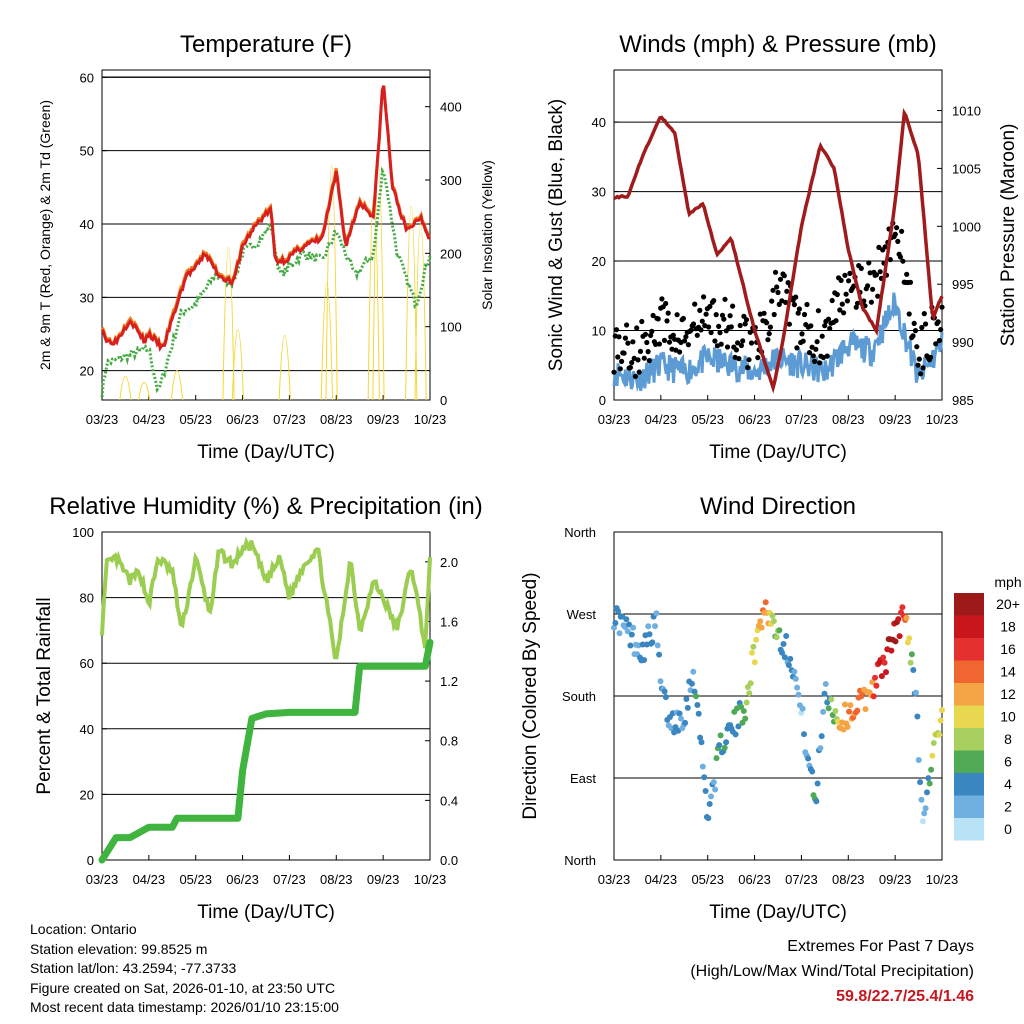 This screenshot has height=1024, width=1024. Describe the element at coordinates (582, 614) in the screenshot. I see `y-tick-label: West` at that location.